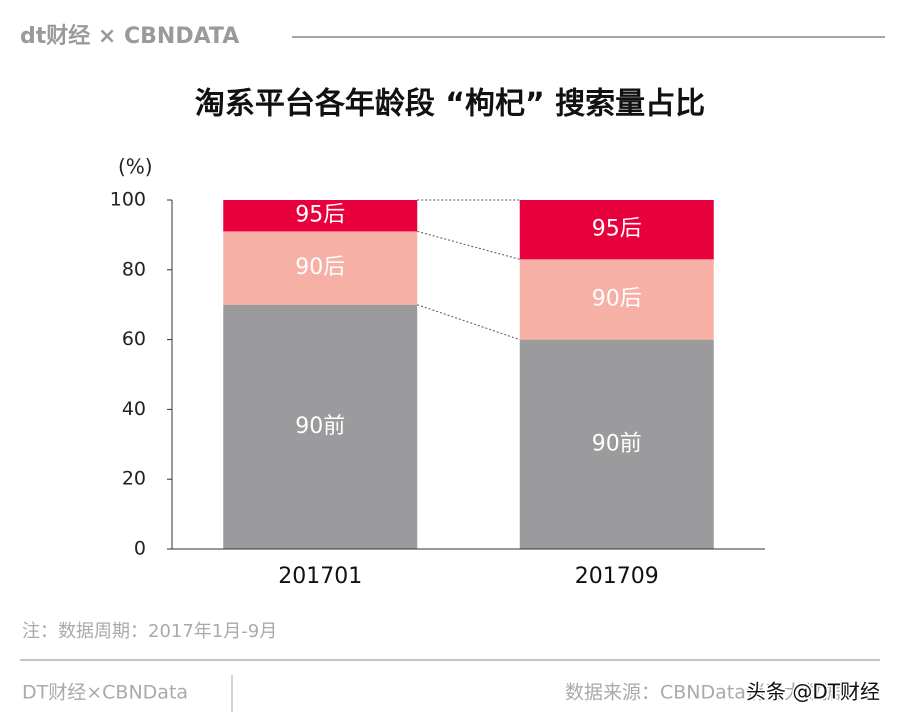 The height and width of the screenshot is (726, 900). I want to click on y-unit: (%), so click(135, 167).